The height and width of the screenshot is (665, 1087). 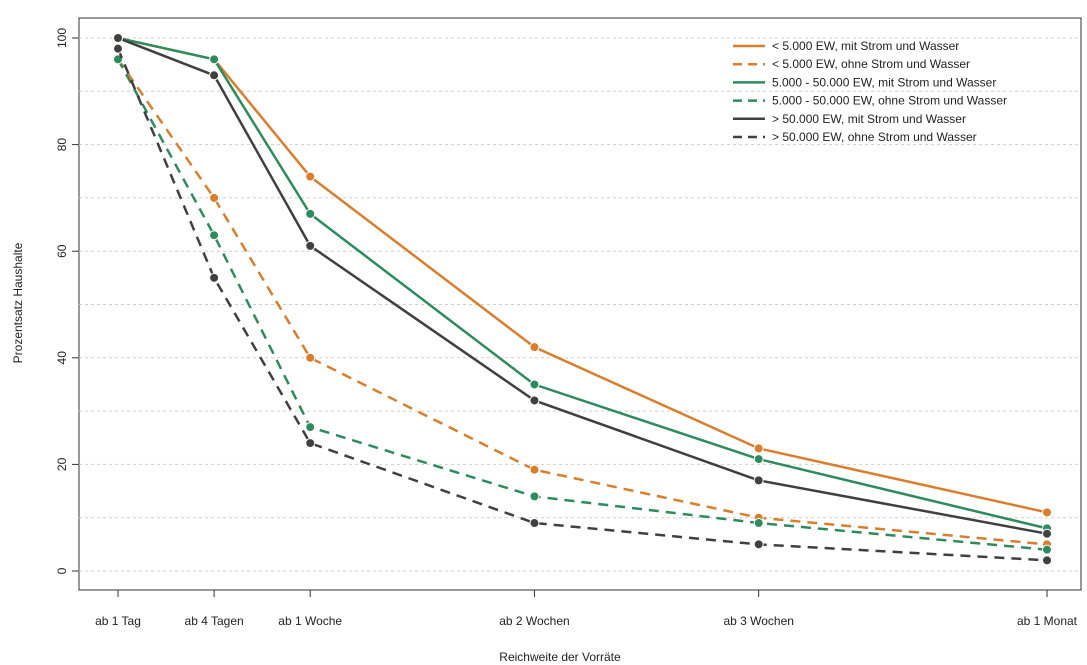 What do you see at coordinates (758, 621) in the screenshot?
I see `x-tick-label: ab 3 Wochen` at bounding box center [758, 621].